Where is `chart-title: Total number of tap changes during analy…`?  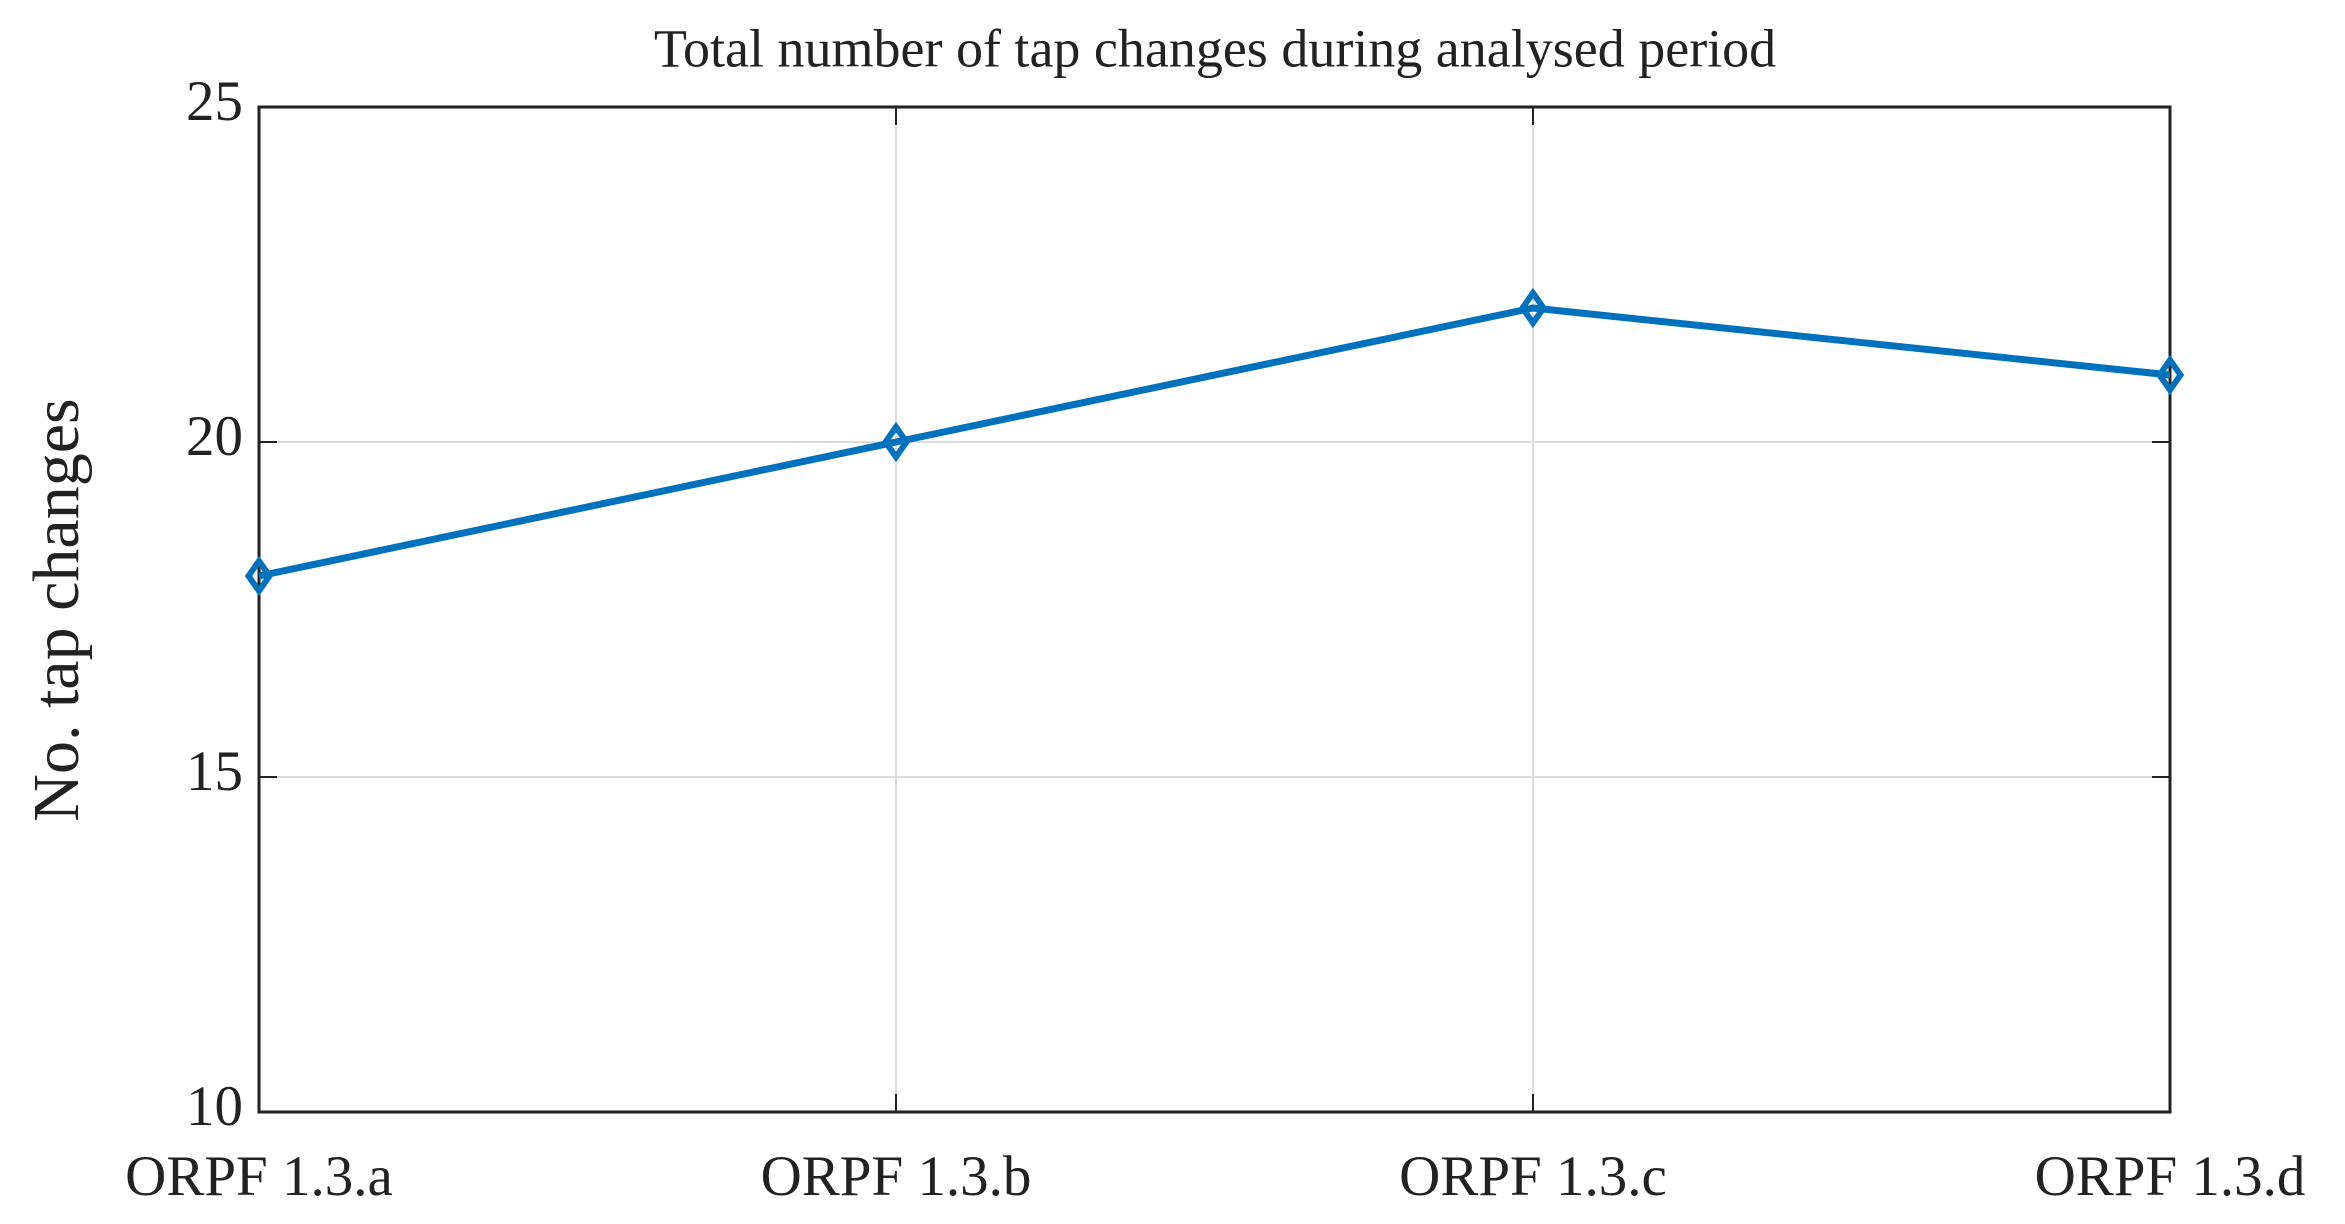 chart-title: Total number of tap changes during analy… is located at coordinates (1215, 48).